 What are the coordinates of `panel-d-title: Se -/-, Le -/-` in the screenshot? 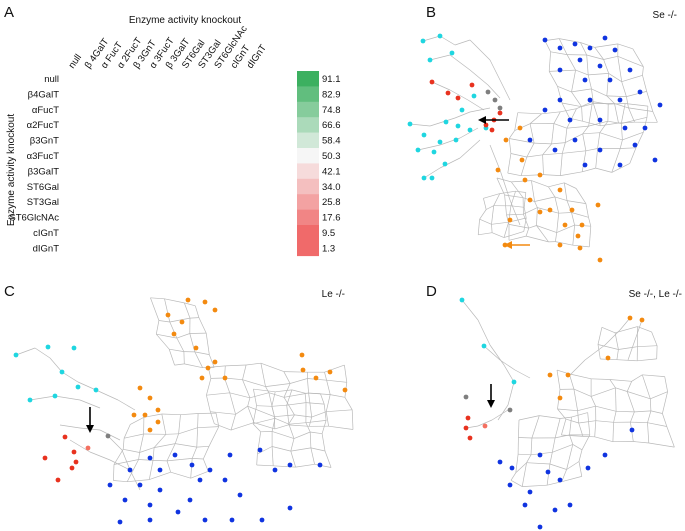 It's located at (655, 294).